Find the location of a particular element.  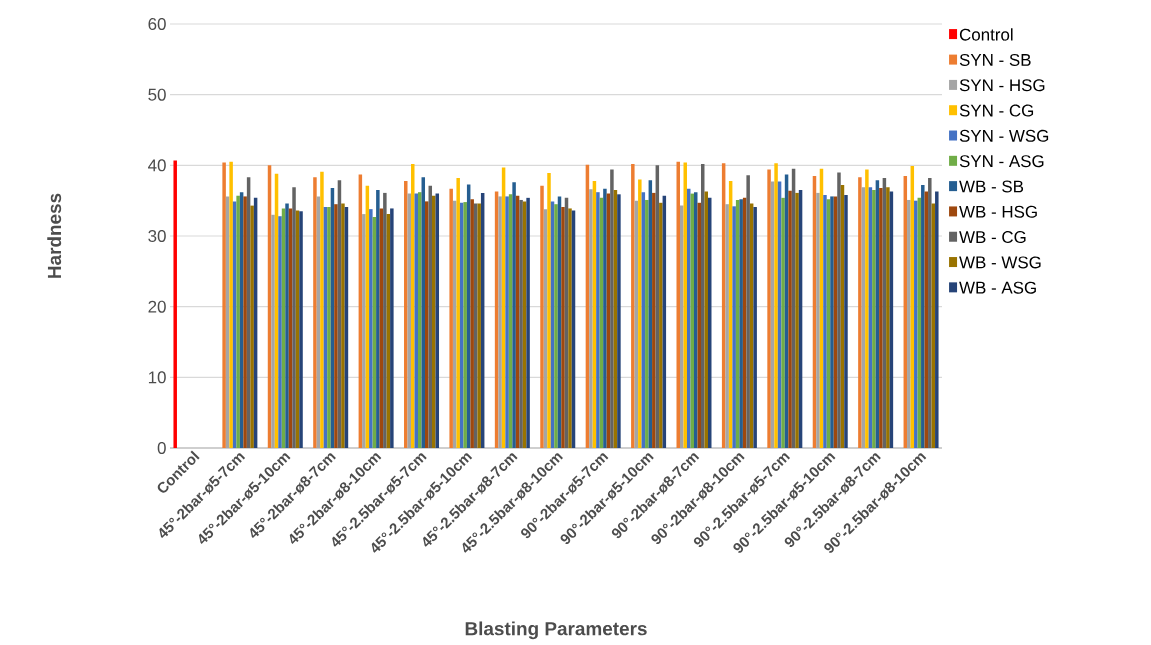

legend-label: WB - CG is located at coordinates (992, 237).